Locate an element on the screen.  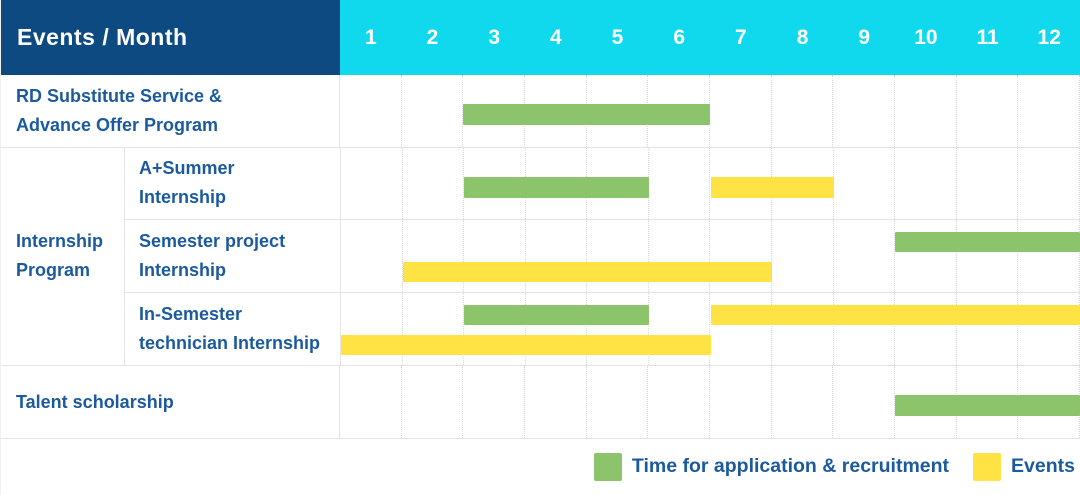
header-events-month-cell: Events / Month is located at coordinates (170, 37).